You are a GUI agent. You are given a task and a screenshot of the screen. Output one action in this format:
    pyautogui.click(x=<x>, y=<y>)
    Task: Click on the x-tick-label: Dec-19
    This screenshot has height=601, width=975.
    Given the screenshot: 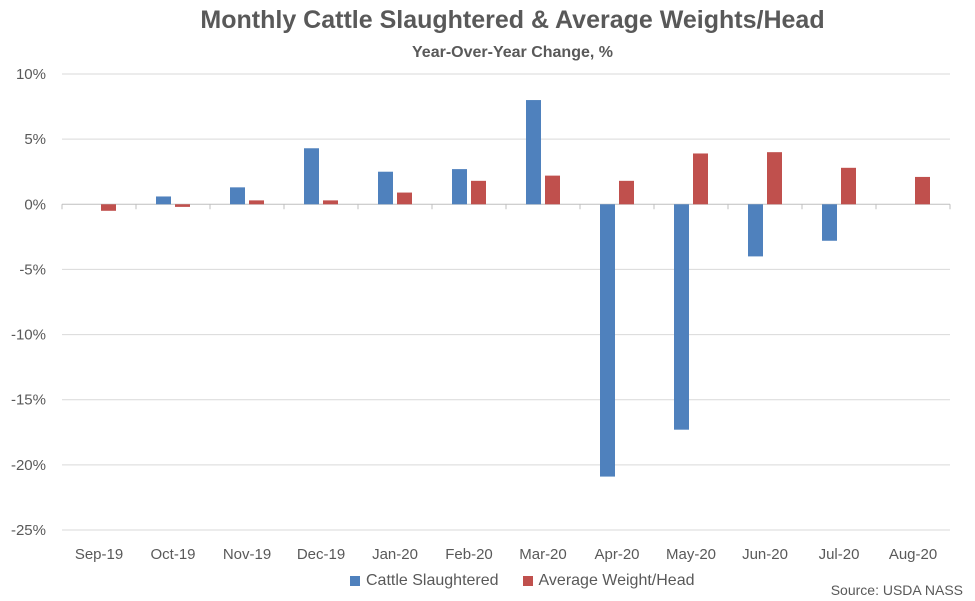 What is the action you would take?
    pyautogui.click(x=321, y=554)
    